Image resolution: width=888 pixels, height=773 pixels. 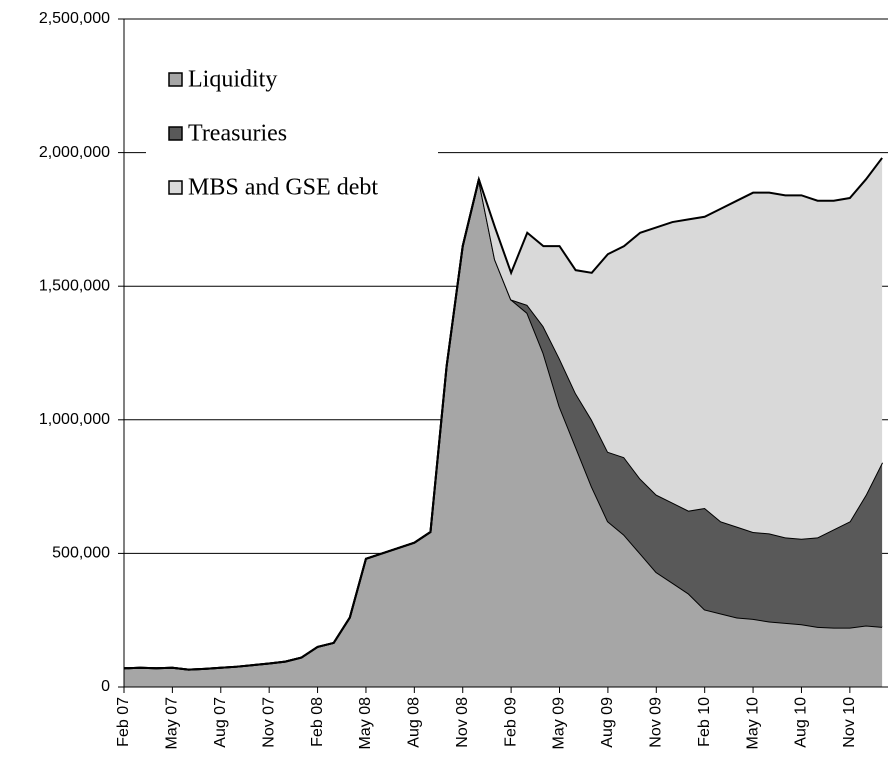 I want to click on x-tick-label: May 09, so click(x=559, y=723).